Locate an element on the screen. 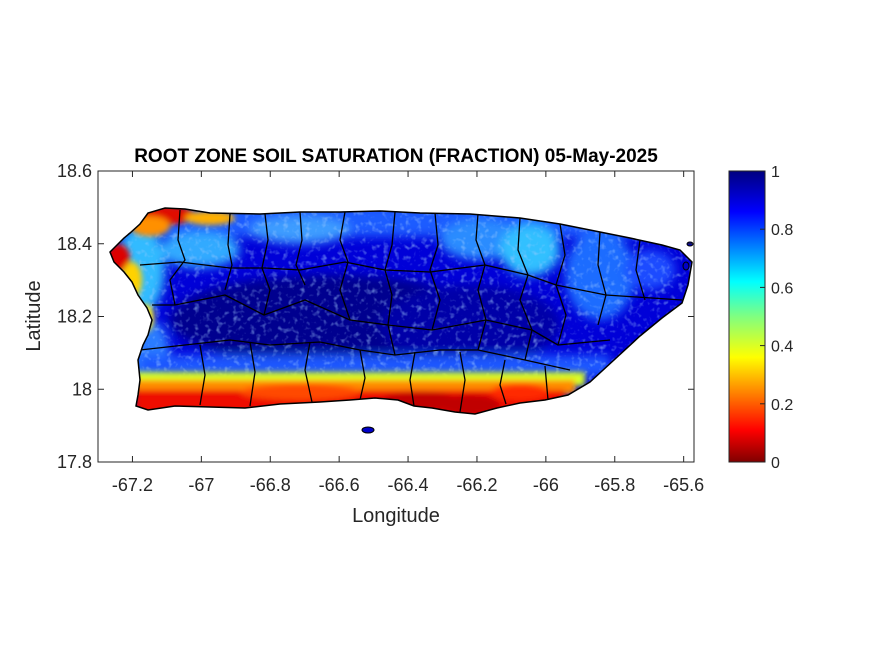  colorbar-tick-label: 1 is located at coordinates (775, 172).